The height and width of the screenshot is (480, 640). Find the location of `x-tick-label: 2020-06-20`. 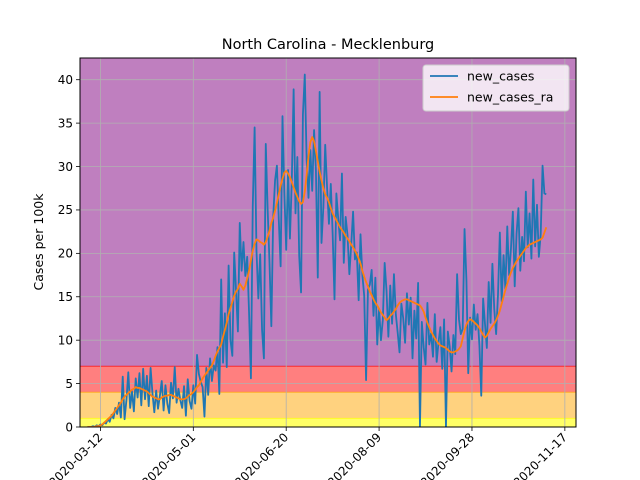

x-tick-label: 2020-06-20 is located at coordinates (261, 455).